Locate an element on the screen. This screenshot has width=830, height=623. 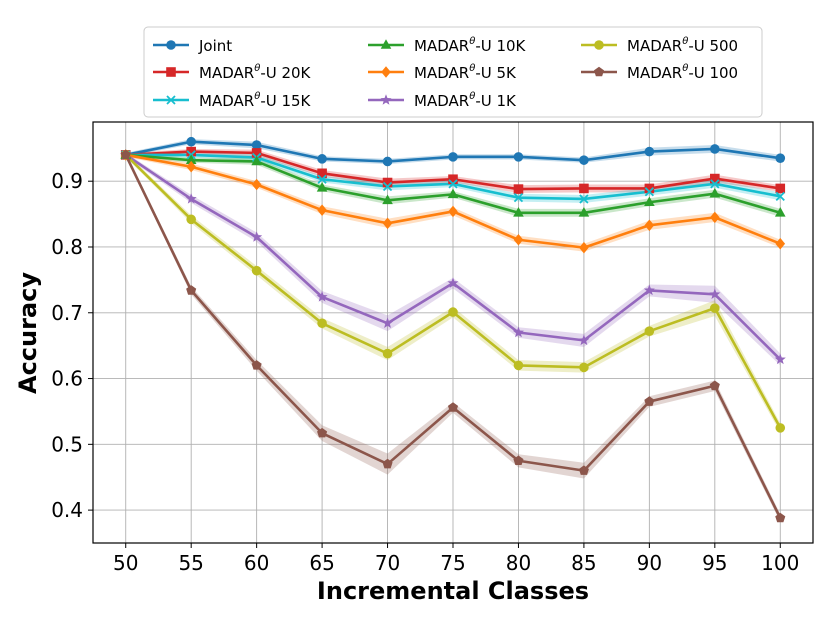
legend-marker-madar-u-20k is located at coordinates (171, 72).